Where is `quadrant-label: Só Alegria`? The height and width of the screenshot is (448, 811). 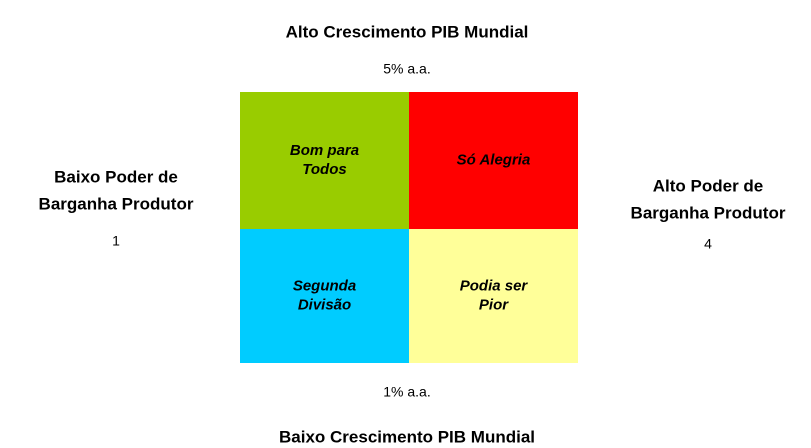 quadrant-label: Só Alegria is located at coordinates (494, 159).